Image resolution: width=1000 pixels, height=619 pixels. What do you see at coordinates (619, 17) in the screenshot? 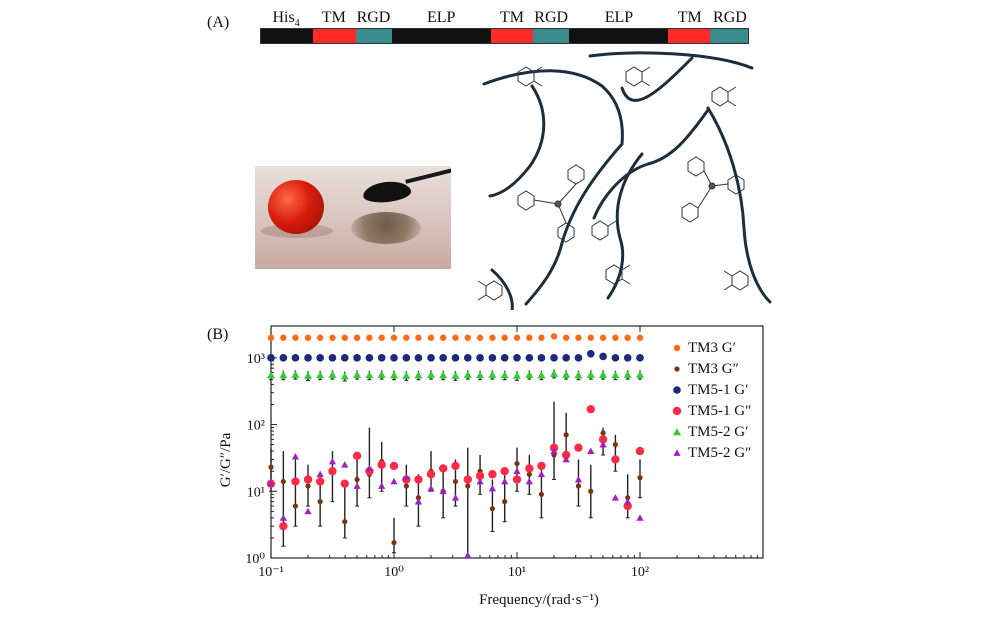
I see `segment-label-text: ELP` at bounding box center [619, 17].